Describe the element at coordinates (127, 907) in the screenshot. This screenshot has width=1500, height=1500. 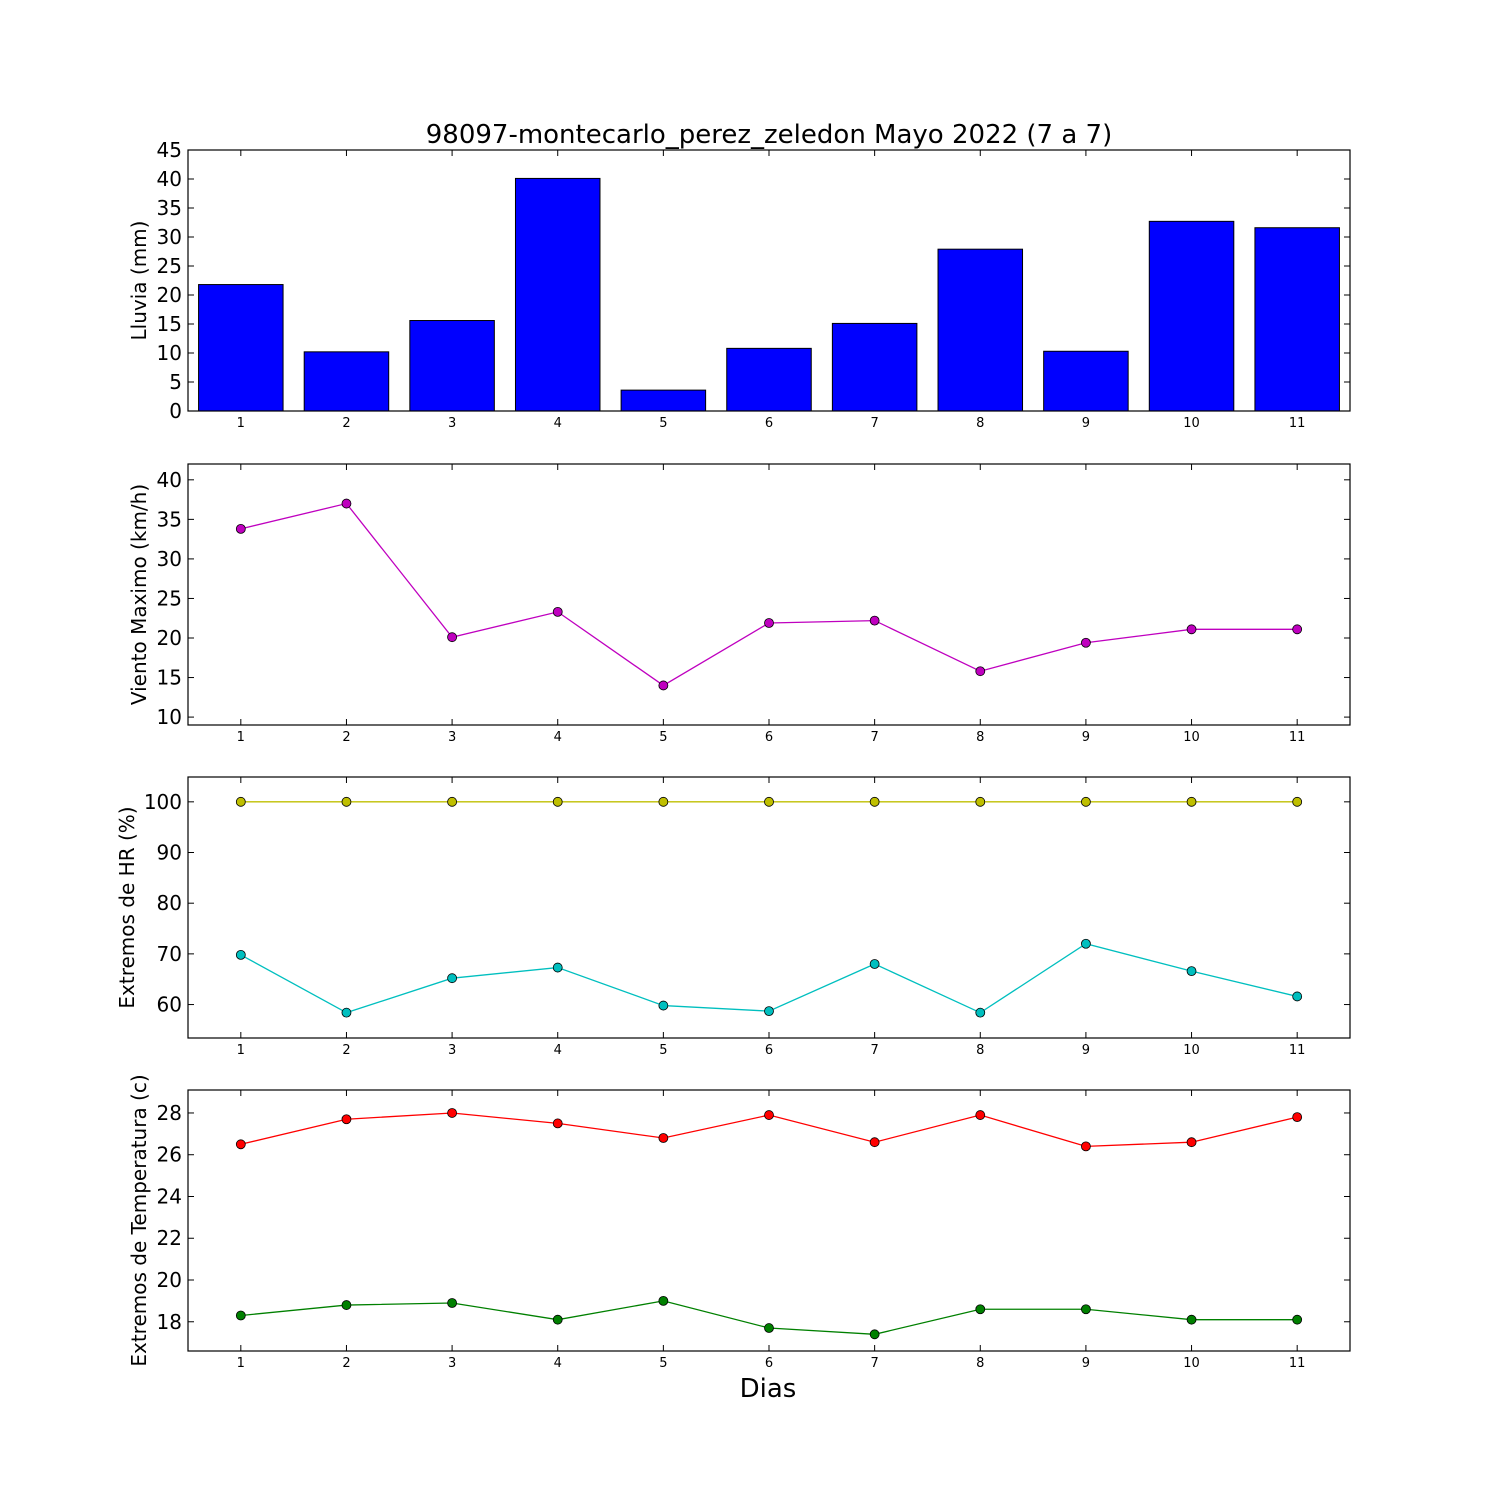
I see `y-axis-label: Extremos de HR (%)` at that location.